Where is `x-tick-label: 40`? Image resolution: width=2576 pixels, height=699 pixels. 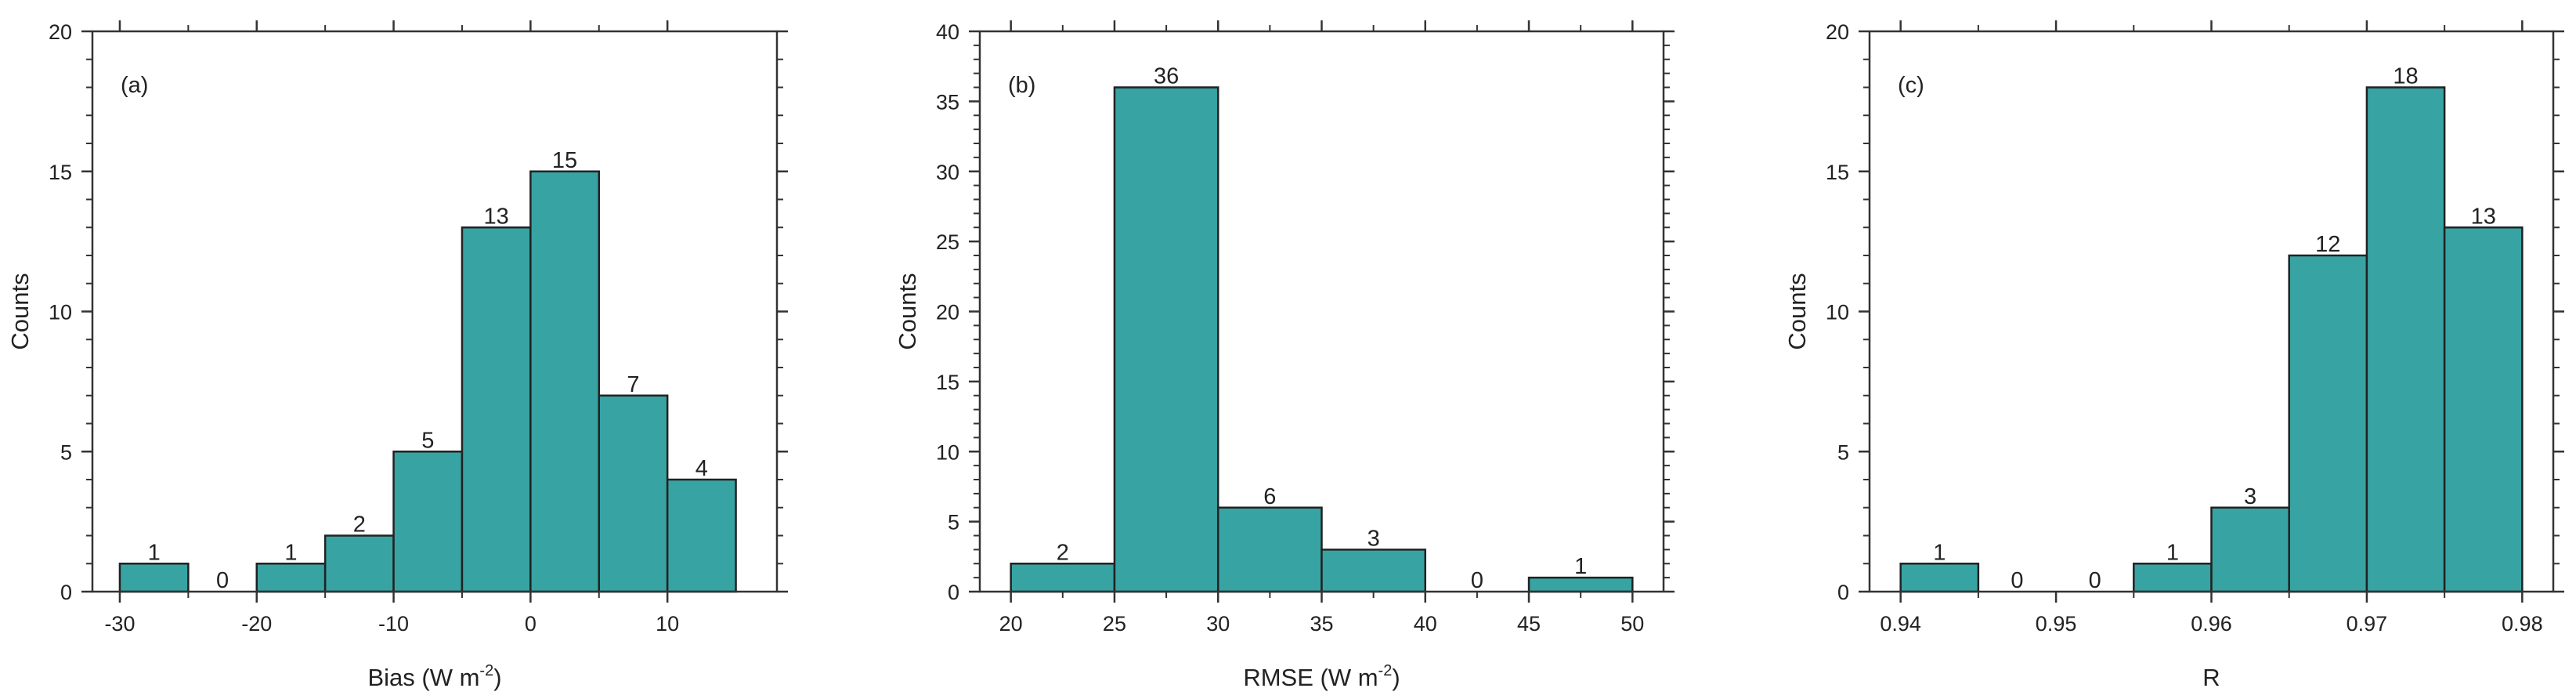
x-tick-label: 40 is located at coordinates (1425, 624).